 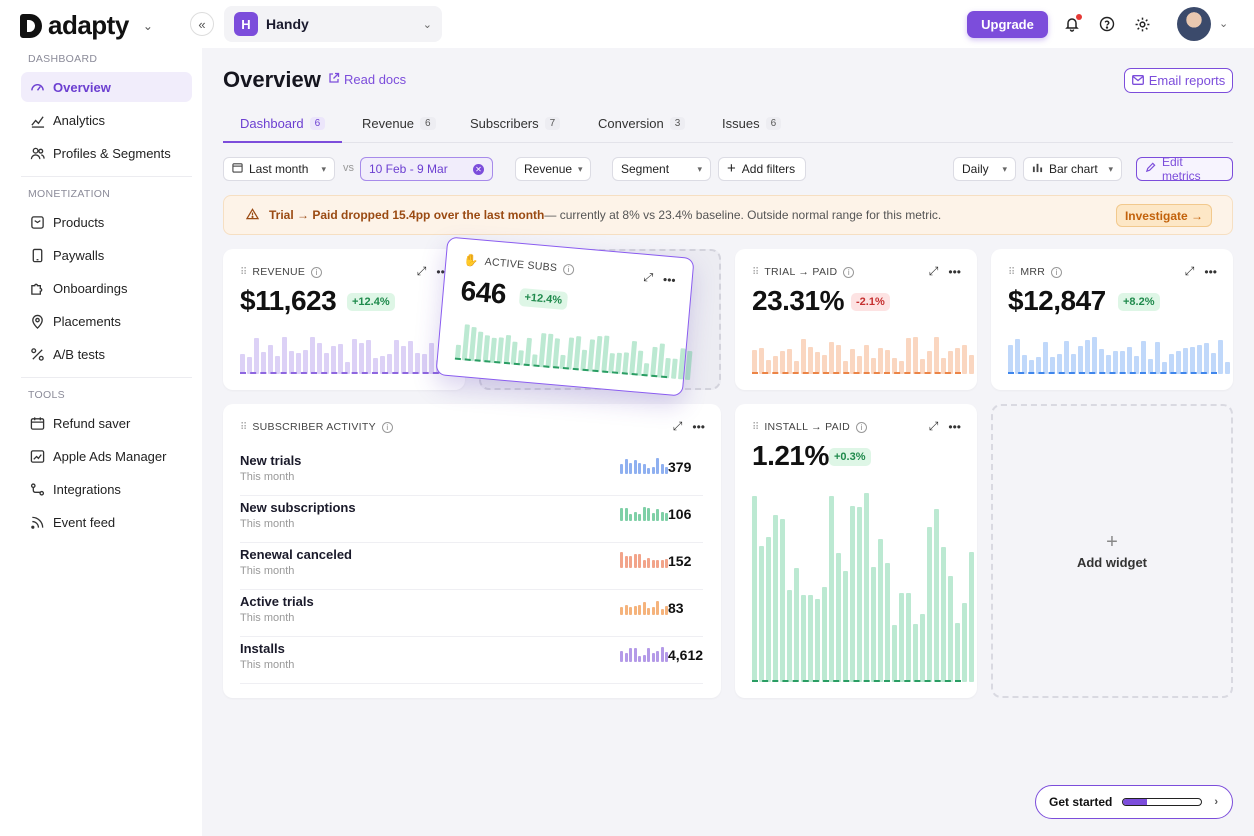 What do you see at coordinates (1184, 169) in the screenshot?
I see `edit-metrics-button: Edit metrics` at bounding box center [1184, 169].